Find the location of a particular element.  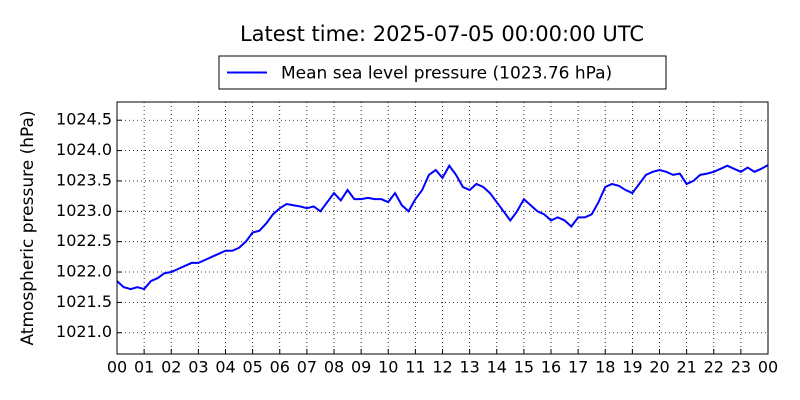

x-tick-label: 13 is located at coordinates (469, 367).